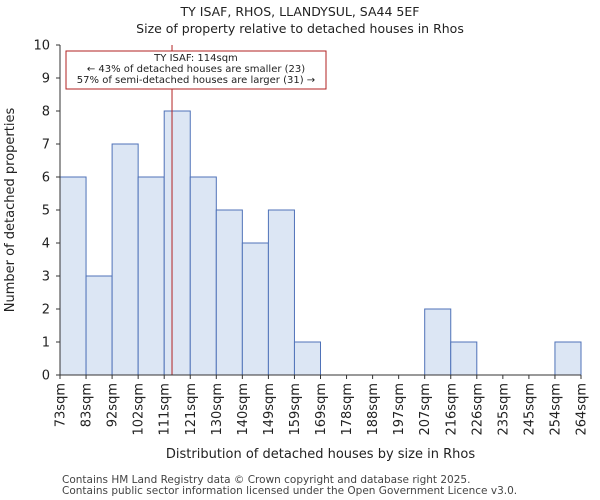  I want to click on x-tick-label: 245sqm, so click(529, 409).